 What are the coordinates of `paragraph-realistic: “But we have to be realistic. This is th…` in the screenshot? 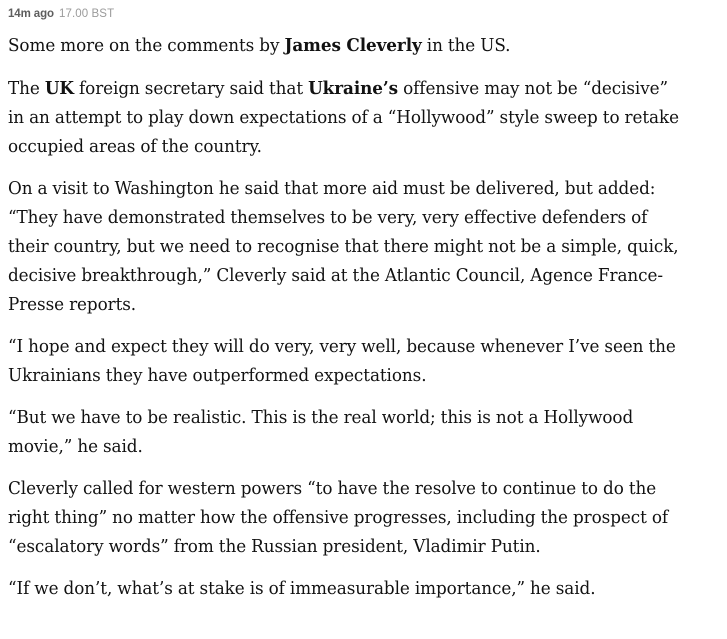 It's located at (321, 432).